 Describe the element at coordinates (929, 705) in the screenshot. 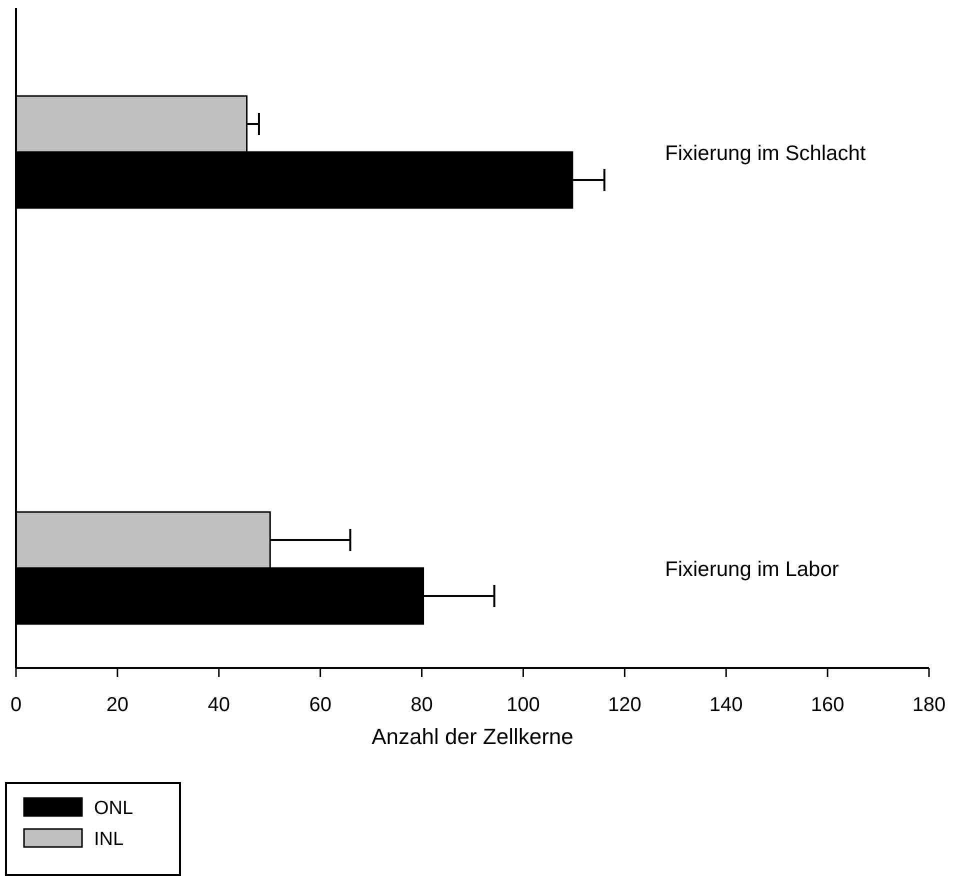

I see `x-tick-label: 180` at that location.